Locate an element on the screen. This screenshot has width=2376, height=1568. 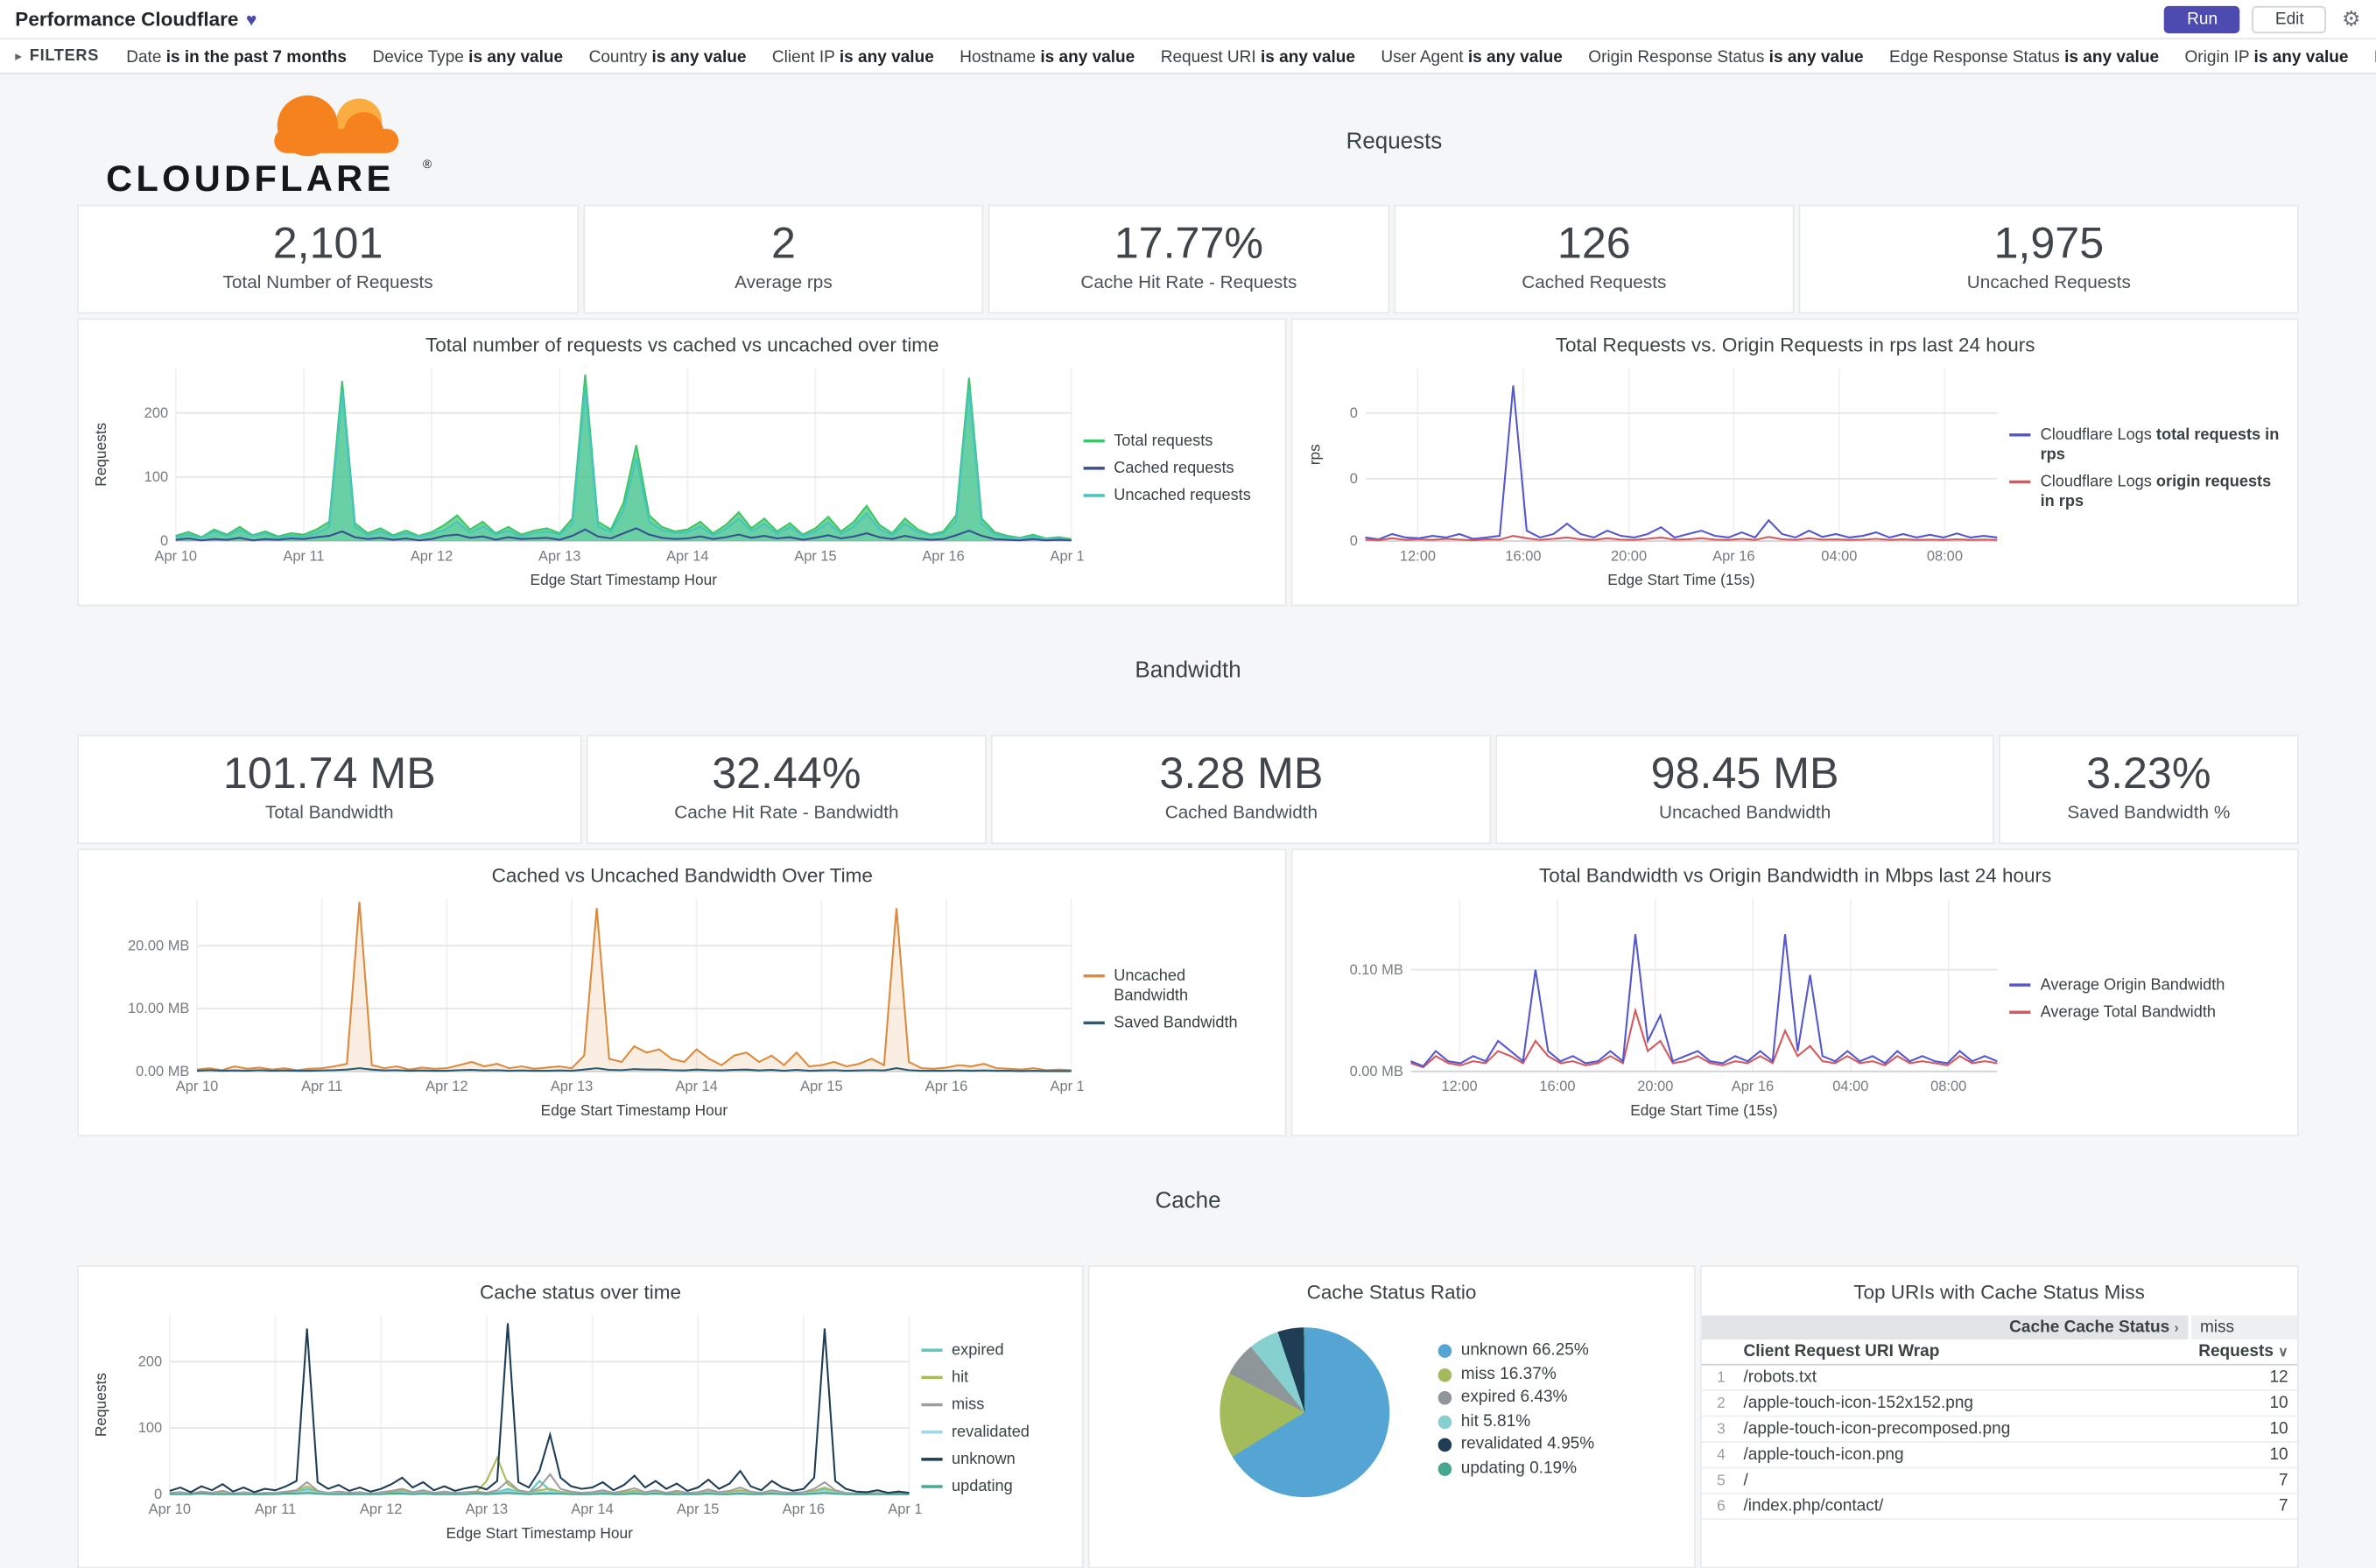
legend-item-total-requests-in-rps: Cloudflare Logs total requests in rps is located at coordinates (2144, 445).